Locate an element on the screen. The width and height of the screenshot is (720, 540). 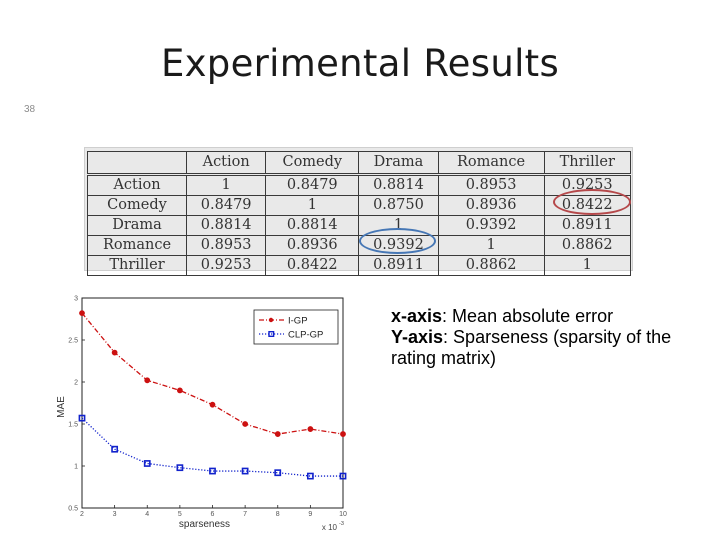
highlight-circle-blue is located at coordinates (397, 241).